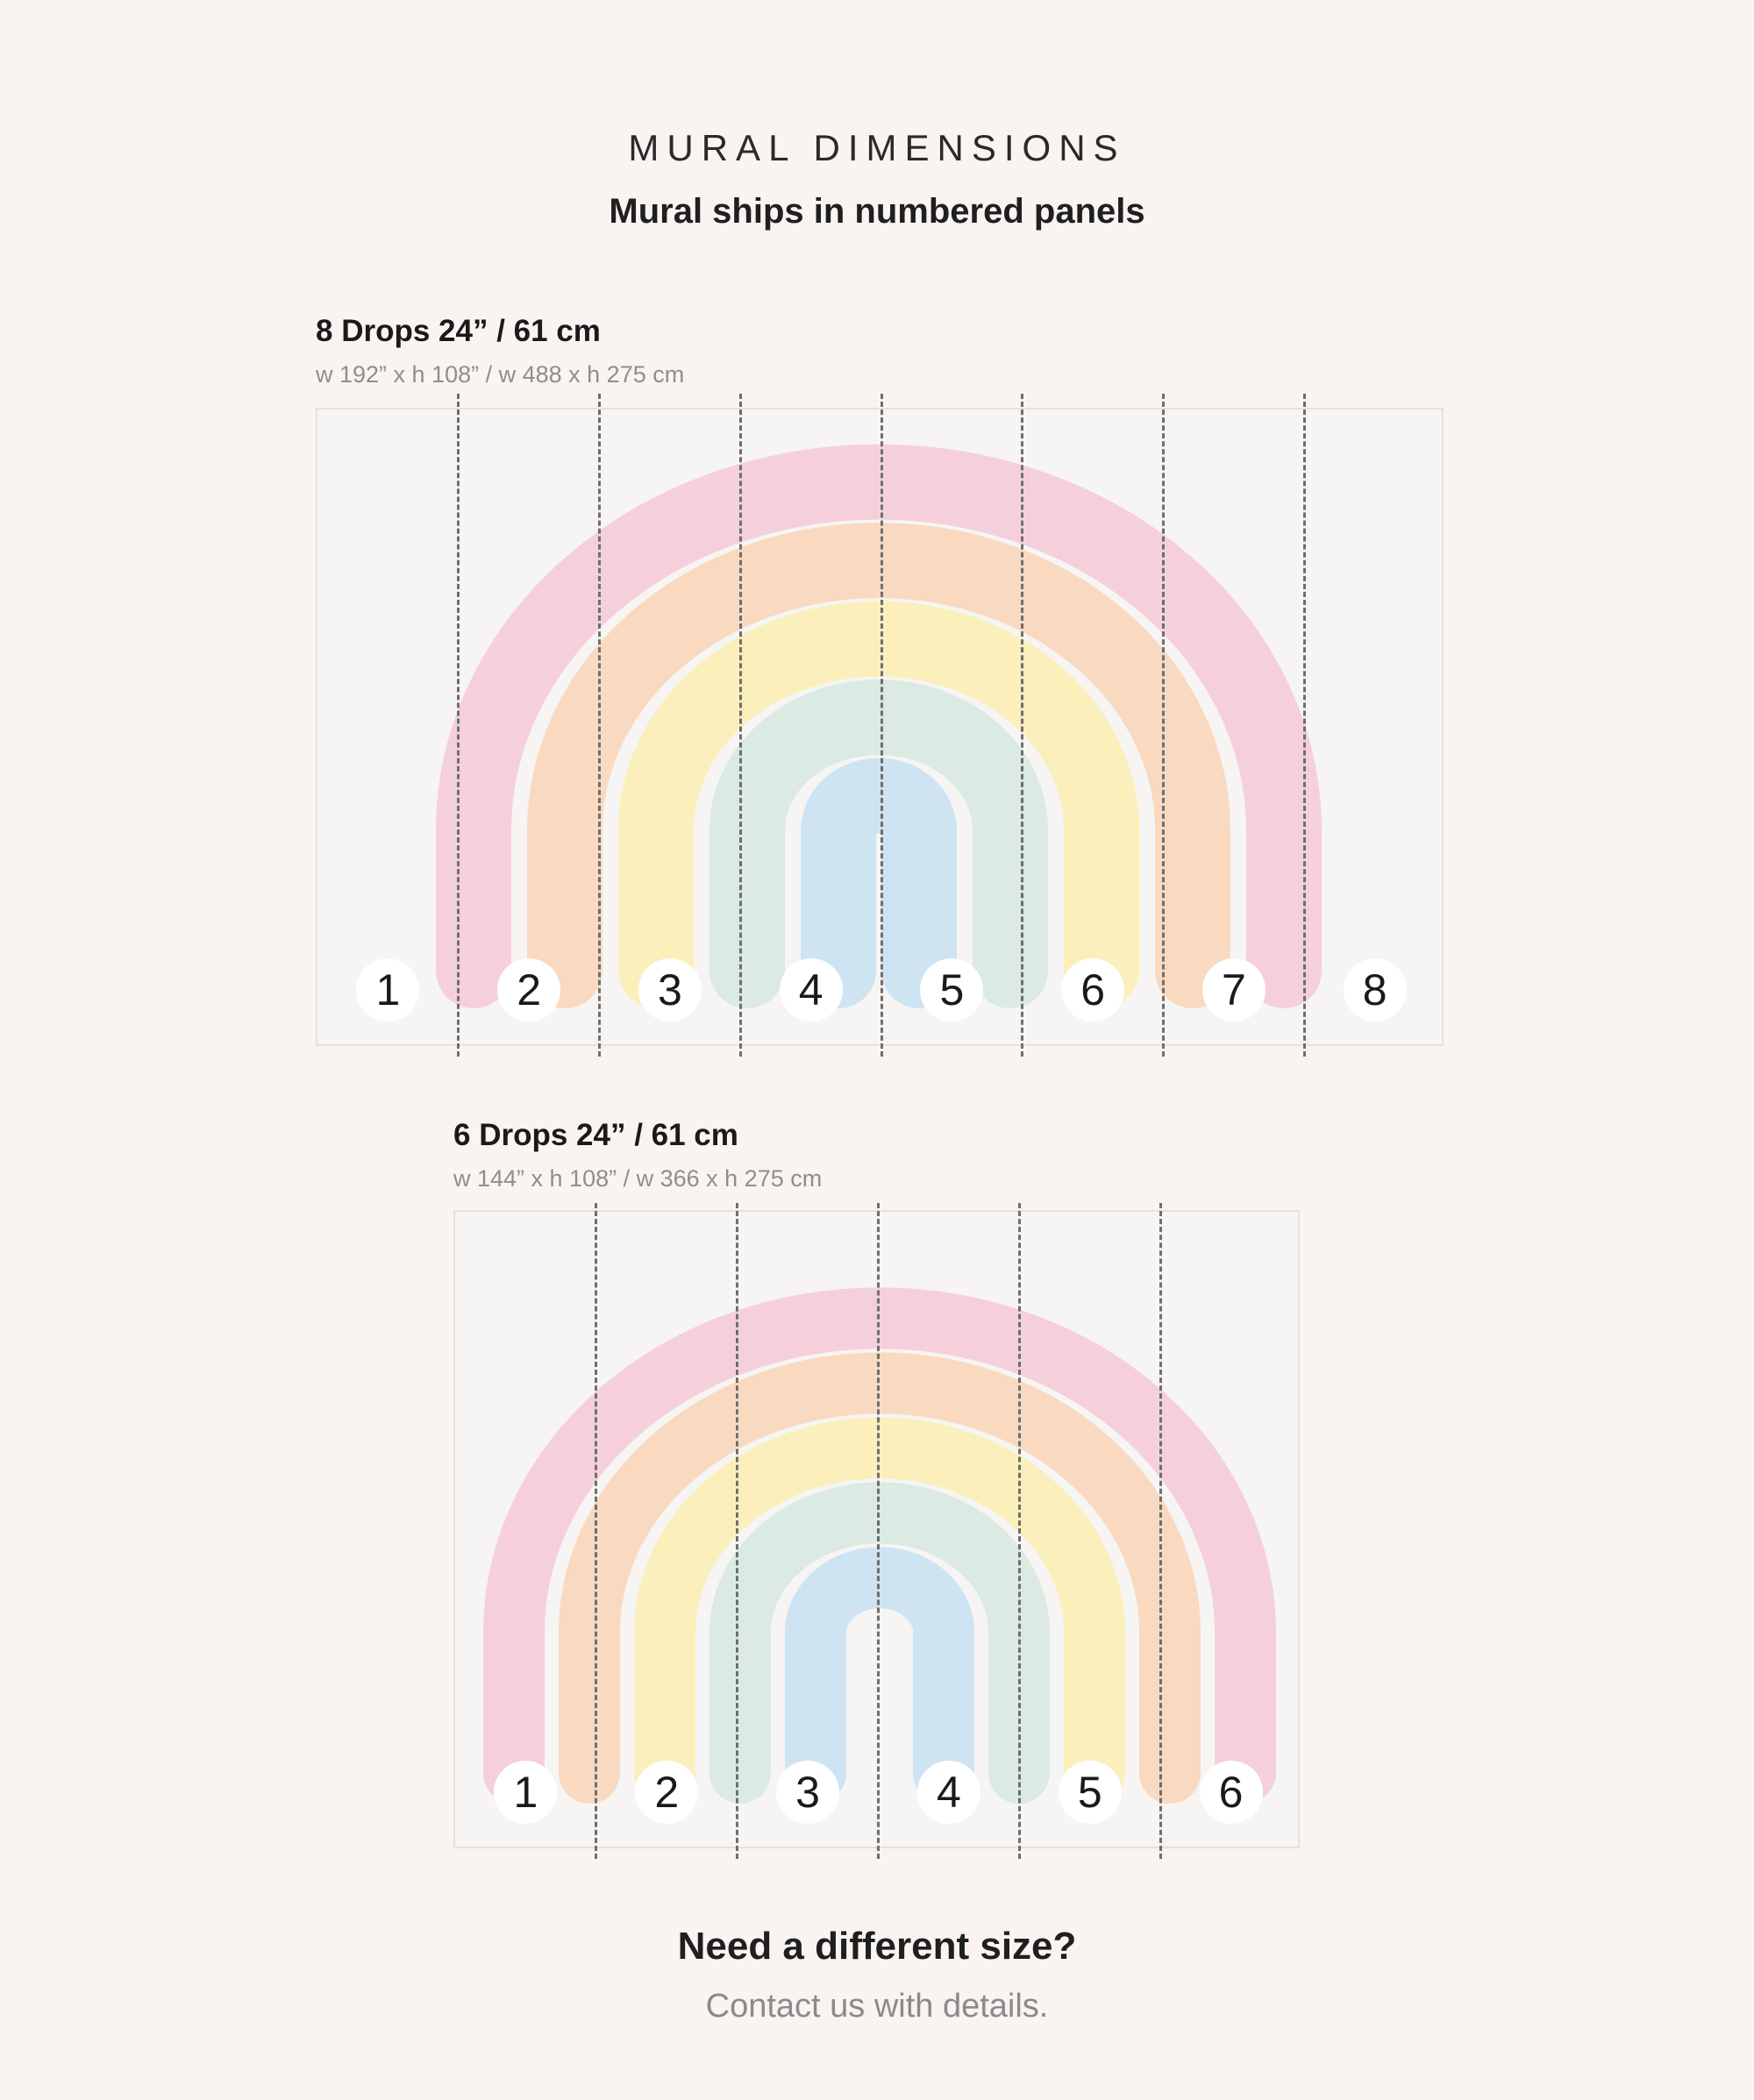  Describe the element at coordinates (458, 331) in the screenshot. I see `option-title-8-drops: 8 Drops 24” / 61 cm` at that location.